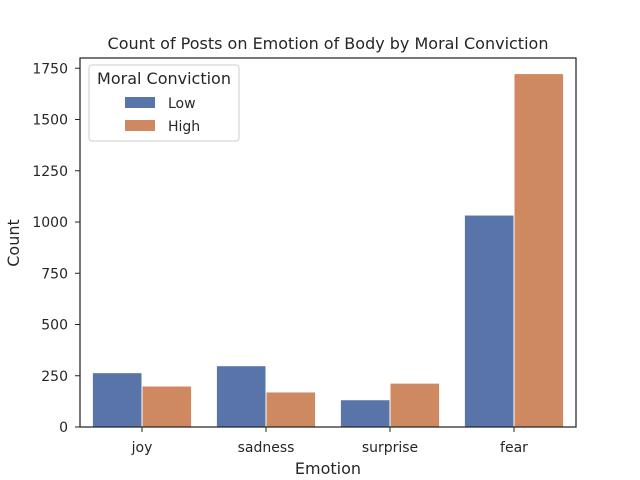 The height and width of the screenshot is (480, 640). I want to click on y-tick-label: 1750, so click(50, 69).